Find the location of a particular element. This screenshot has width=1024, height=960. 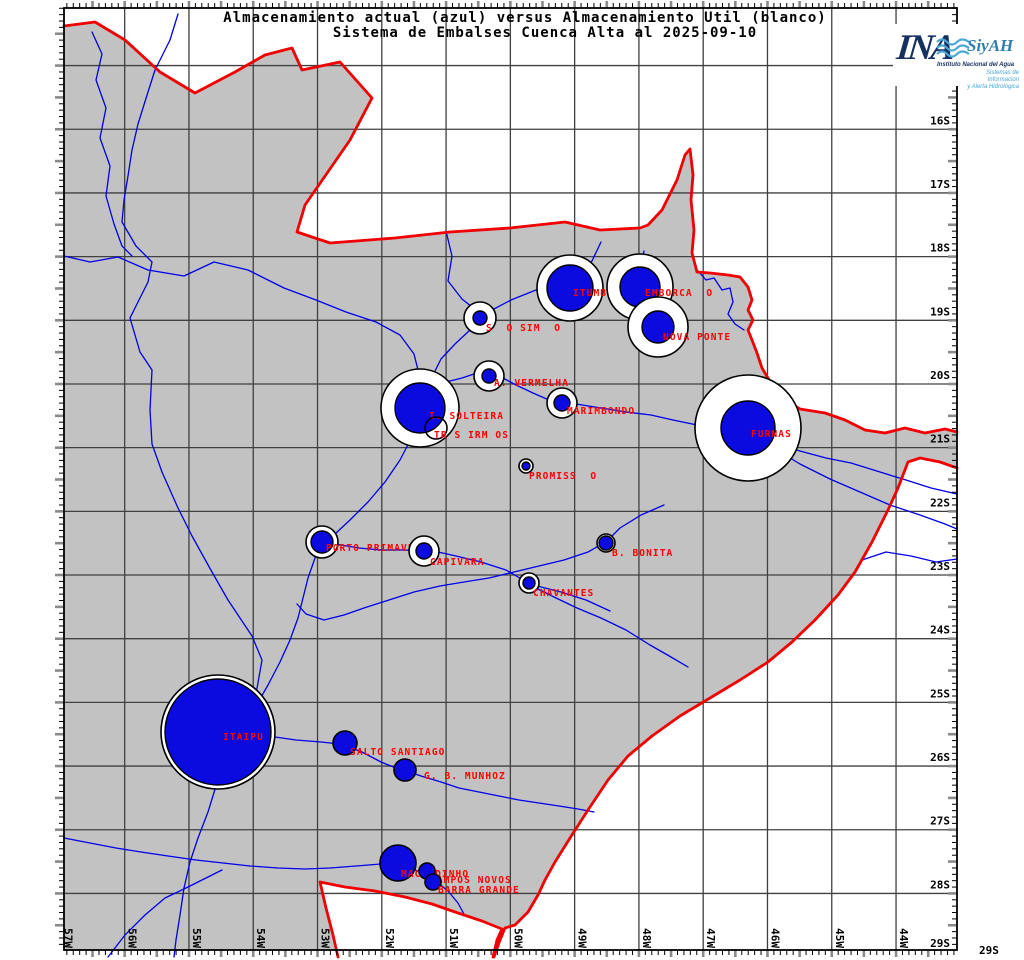

reservoir-label: CAMPOS NOVOS is located at coordinates (471, 880).